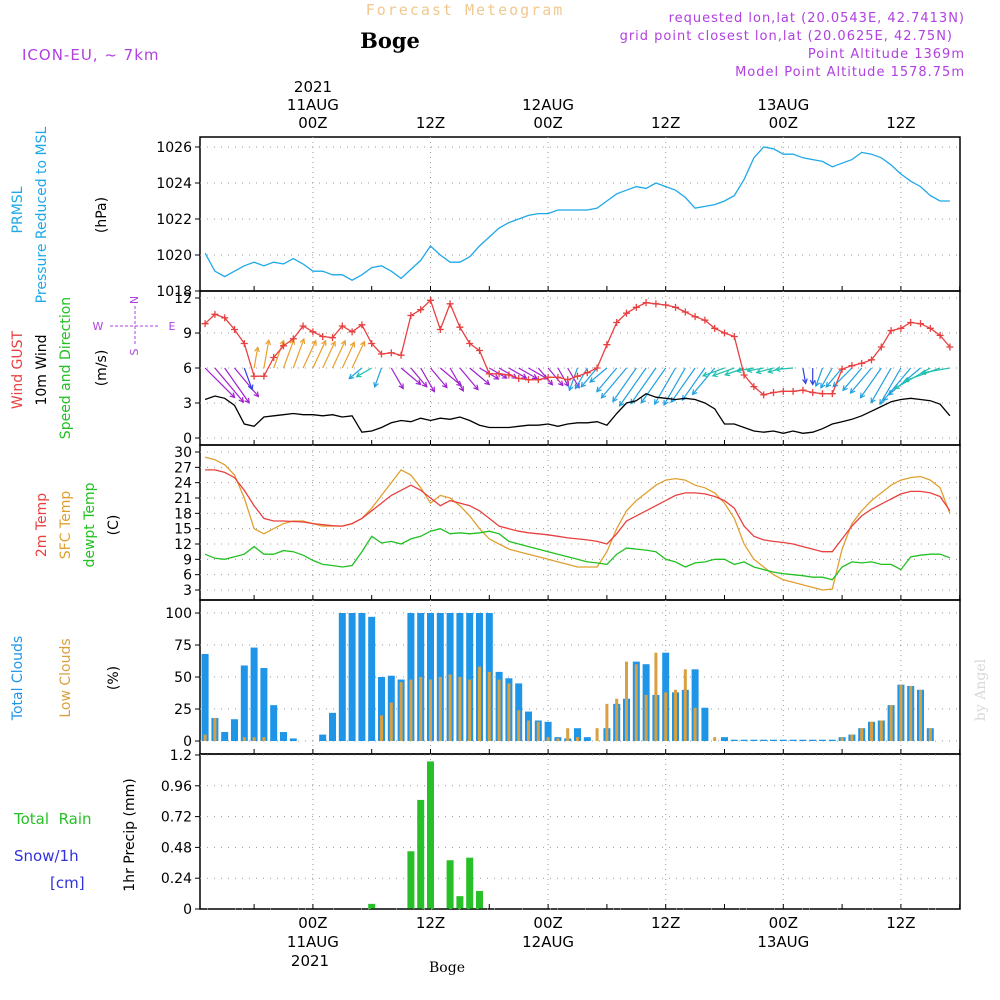 This screenshot has height=1000, width=1000. Describe the element at coordinates (577, 523) in the screenshot. I see `sfc-temp-line` at that location.